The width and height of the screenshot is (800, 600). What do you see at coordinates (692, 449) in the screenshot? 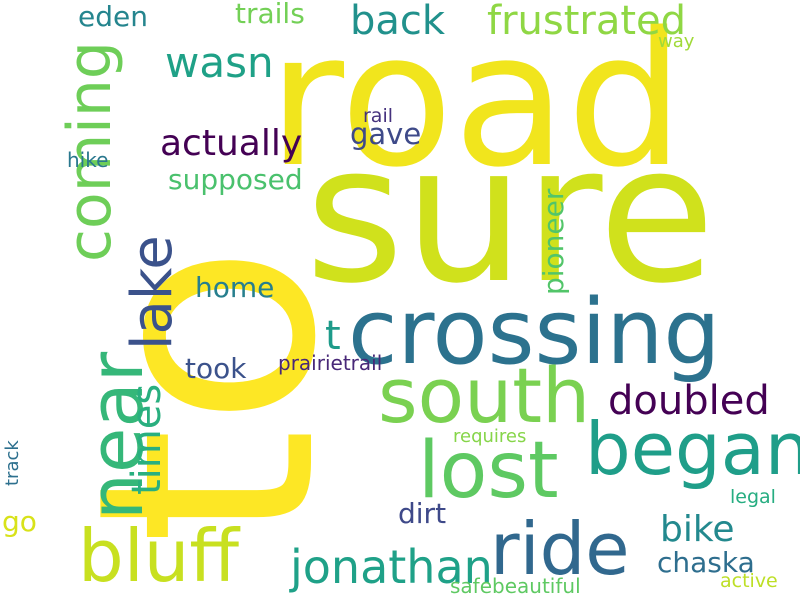
I see `word-began: began` at bounding box center [692, 449].